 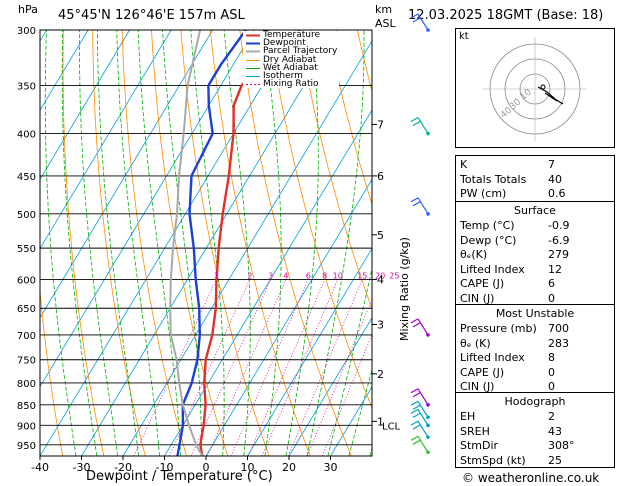 What do you see at coordinates (380, 421) in the screenshot?
I see `km-tick-label: 1` at bounding box center [380, 421].